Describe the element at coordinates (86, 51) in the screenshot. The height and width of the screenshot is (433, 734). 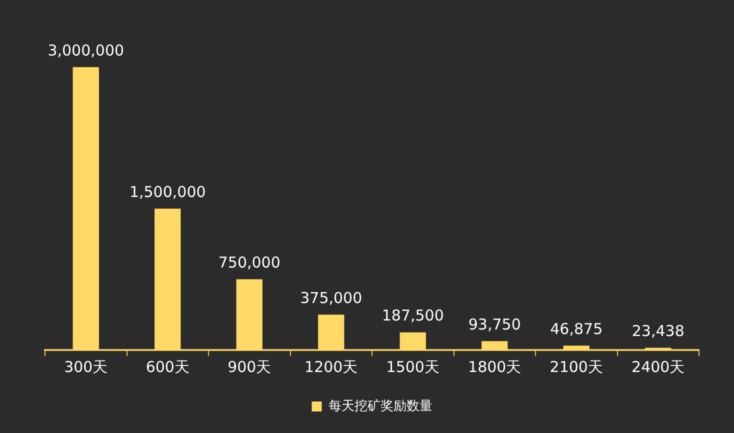
I see `data-label: 3,000,000` at that location.